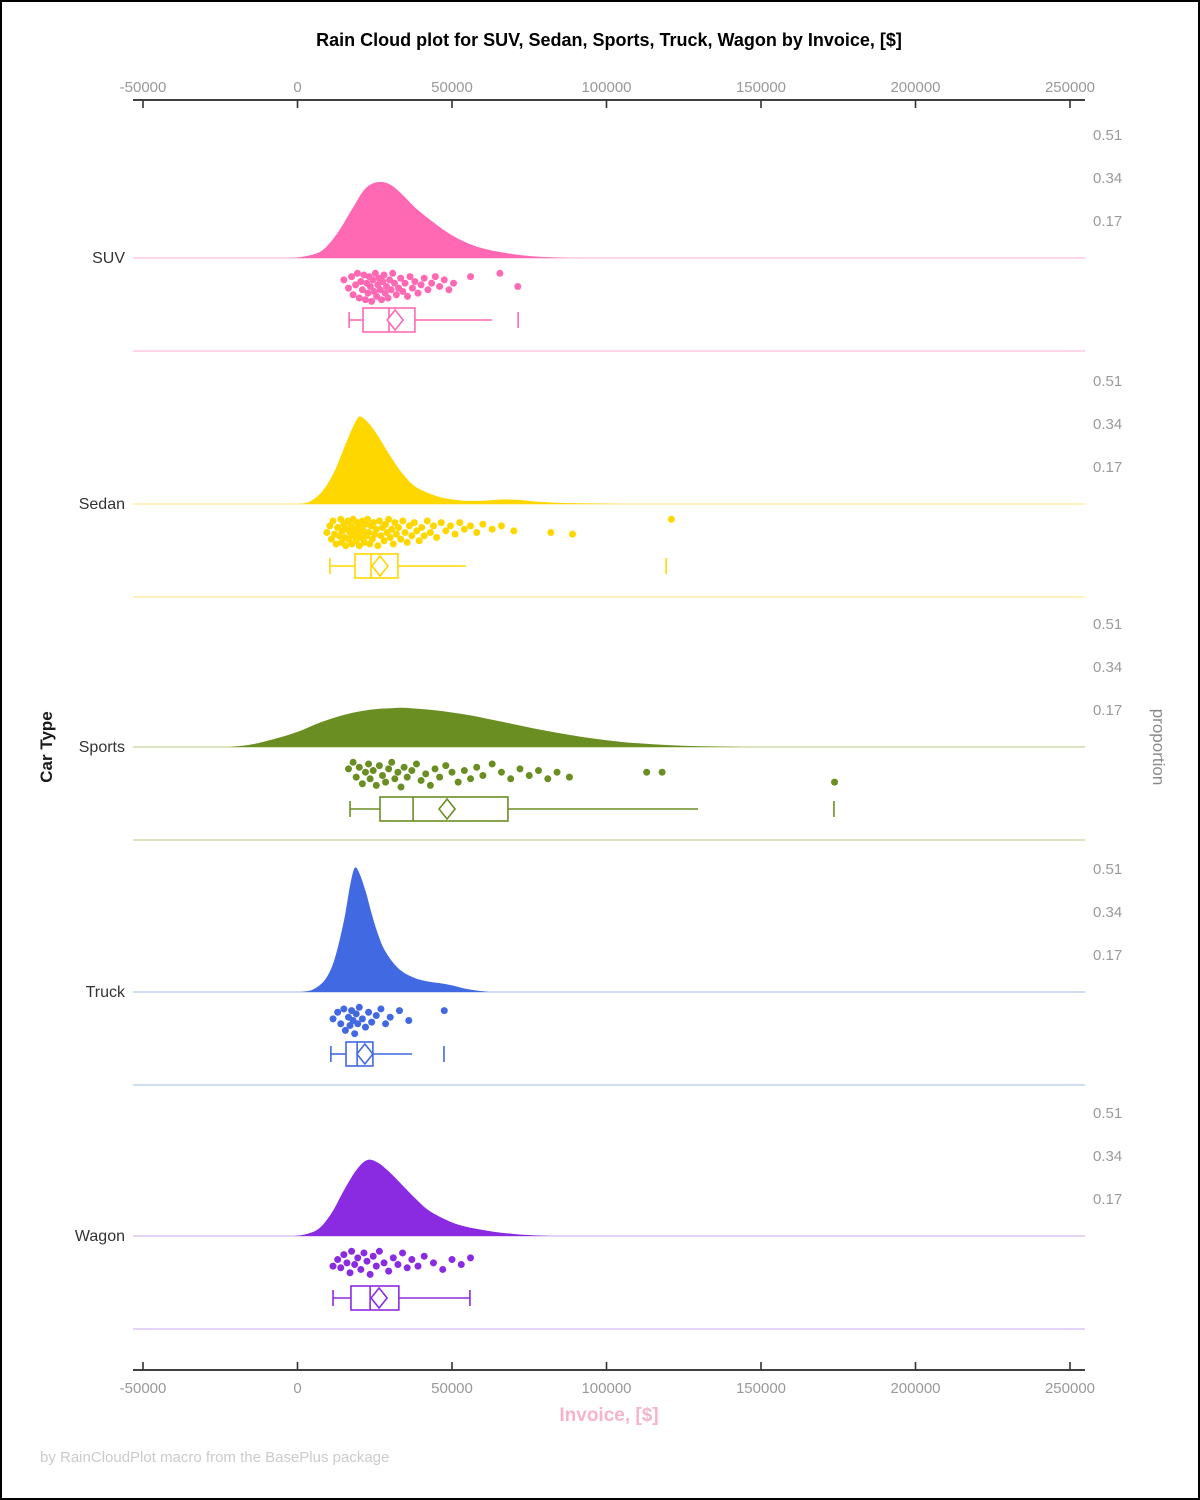 This screenshot has height=1500, width=1200. What do you see at coordinates (143, 87) in the screenshot?
I see `x-axis-top-tick-label: -50000` at bounding box center [143, 87].